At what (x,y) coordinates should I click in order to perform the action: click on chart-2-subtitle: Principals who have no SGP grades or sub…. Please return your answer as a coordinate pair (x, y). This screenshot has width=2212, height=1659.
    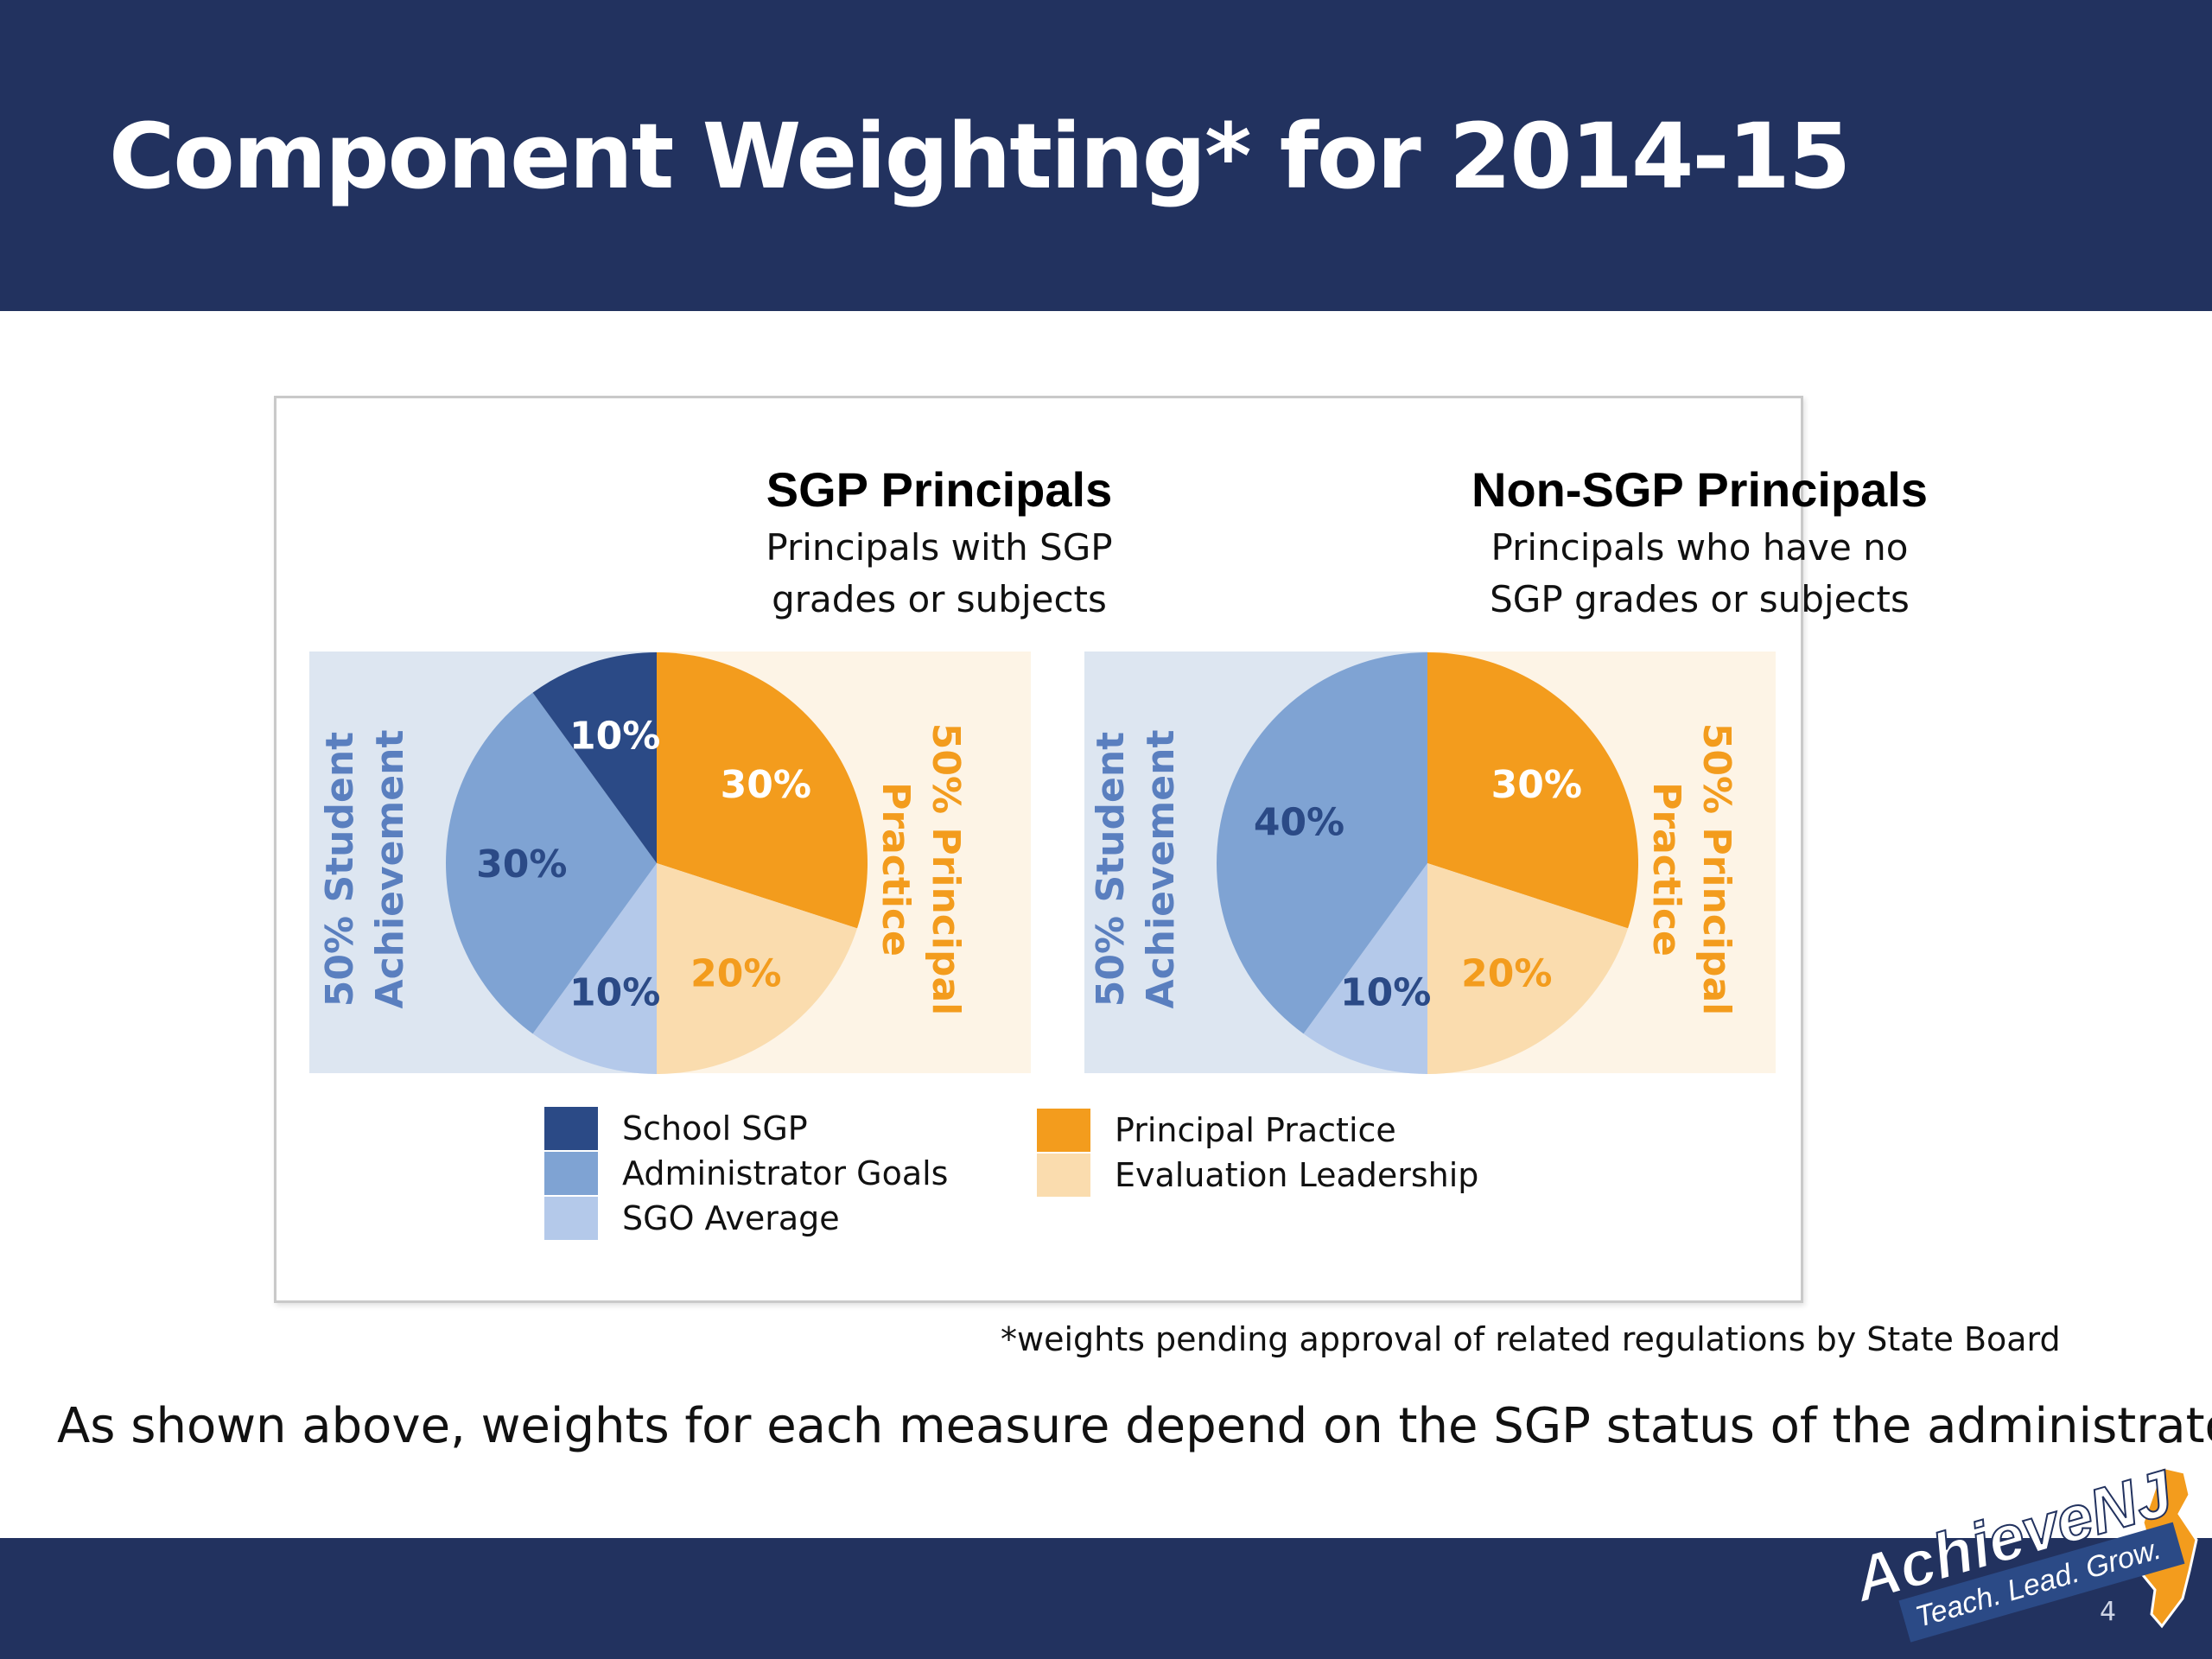
    Looking at the image, I should click on (1699, 574).